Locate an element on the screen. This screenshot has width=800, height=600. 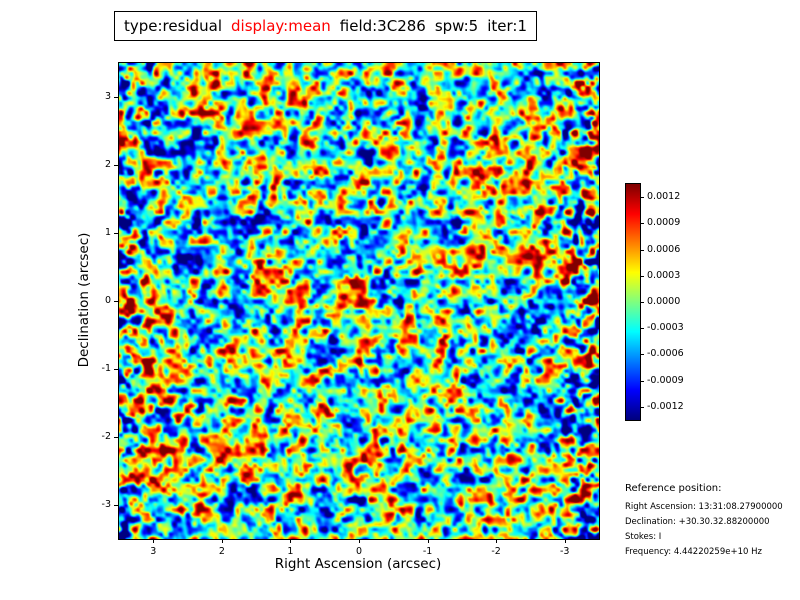
x-axis-label: Right Ascension (arcsec) is located at coordinates (358, 564).